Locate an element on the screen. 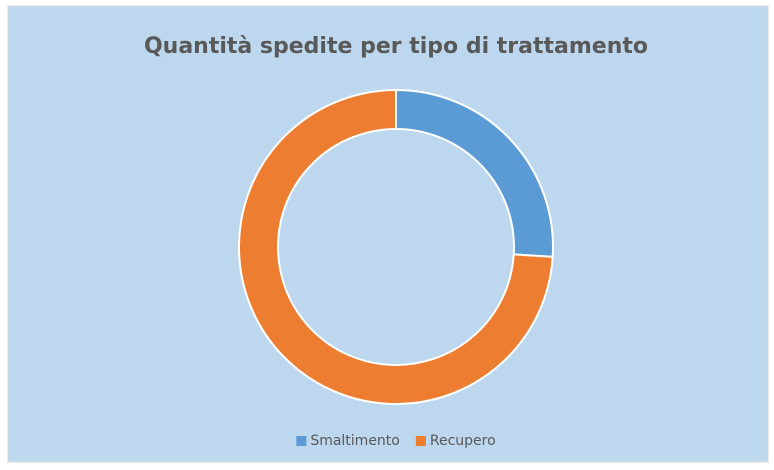  chart-title: Quantità spedite per tipo di trattamento is located at coordinates (396, 46).